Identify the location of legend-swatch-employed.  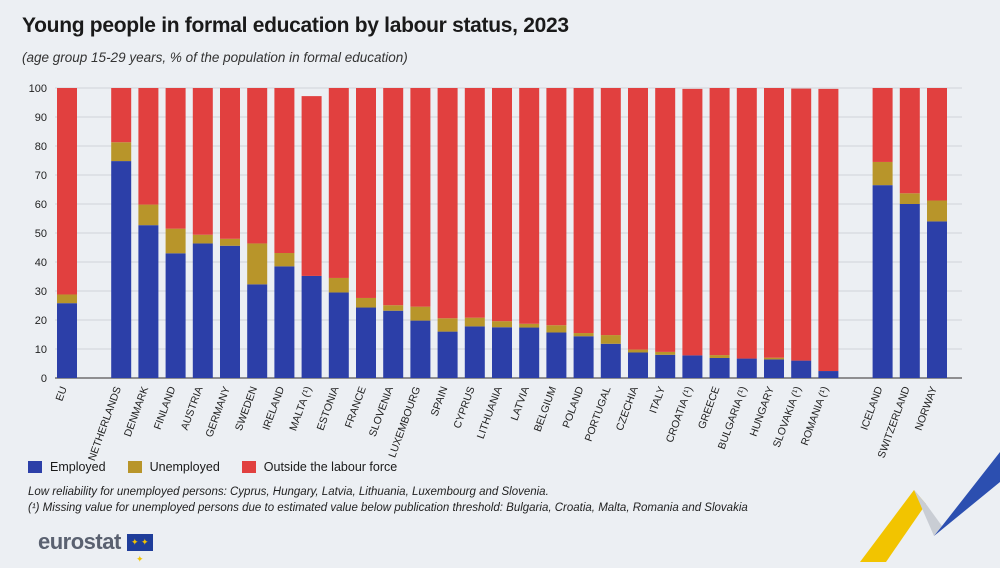
(35, 467).